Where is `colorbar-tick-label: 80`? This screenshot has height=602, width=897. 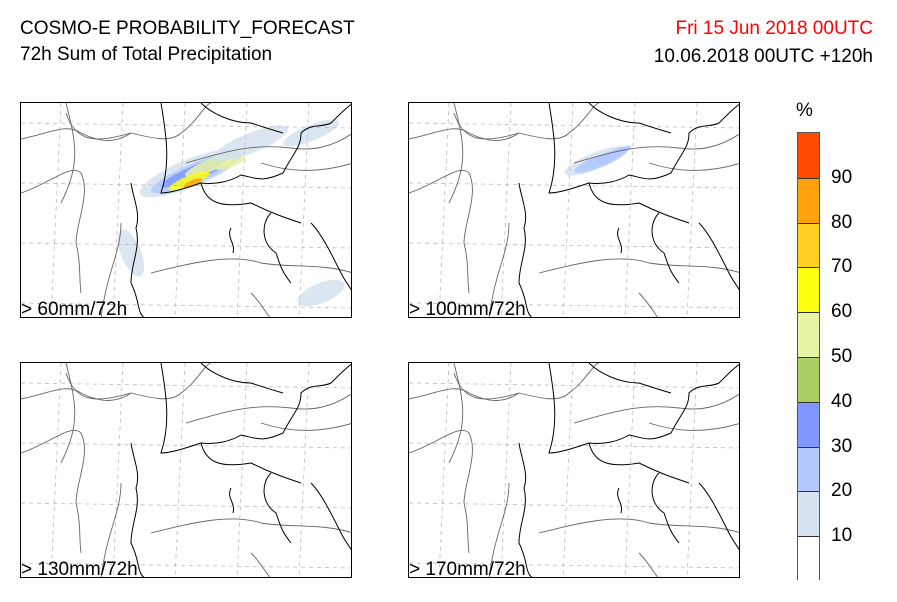
colorbar-tick-label: 80 is located at coordinates (842, 222).